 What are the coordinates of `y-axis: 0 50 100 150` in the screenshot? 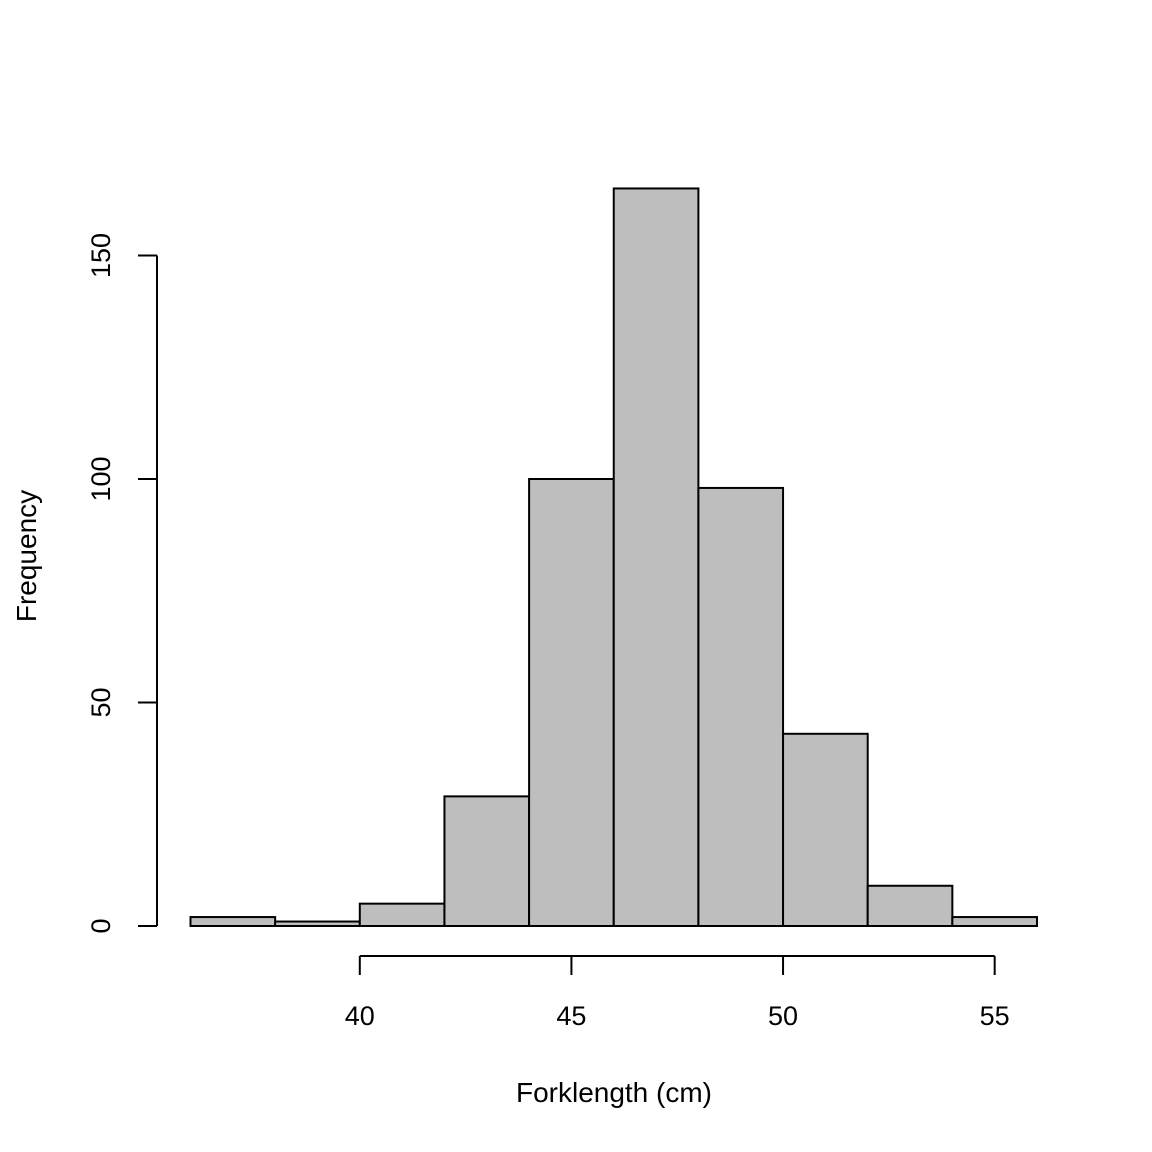 It's located at (122, 583).